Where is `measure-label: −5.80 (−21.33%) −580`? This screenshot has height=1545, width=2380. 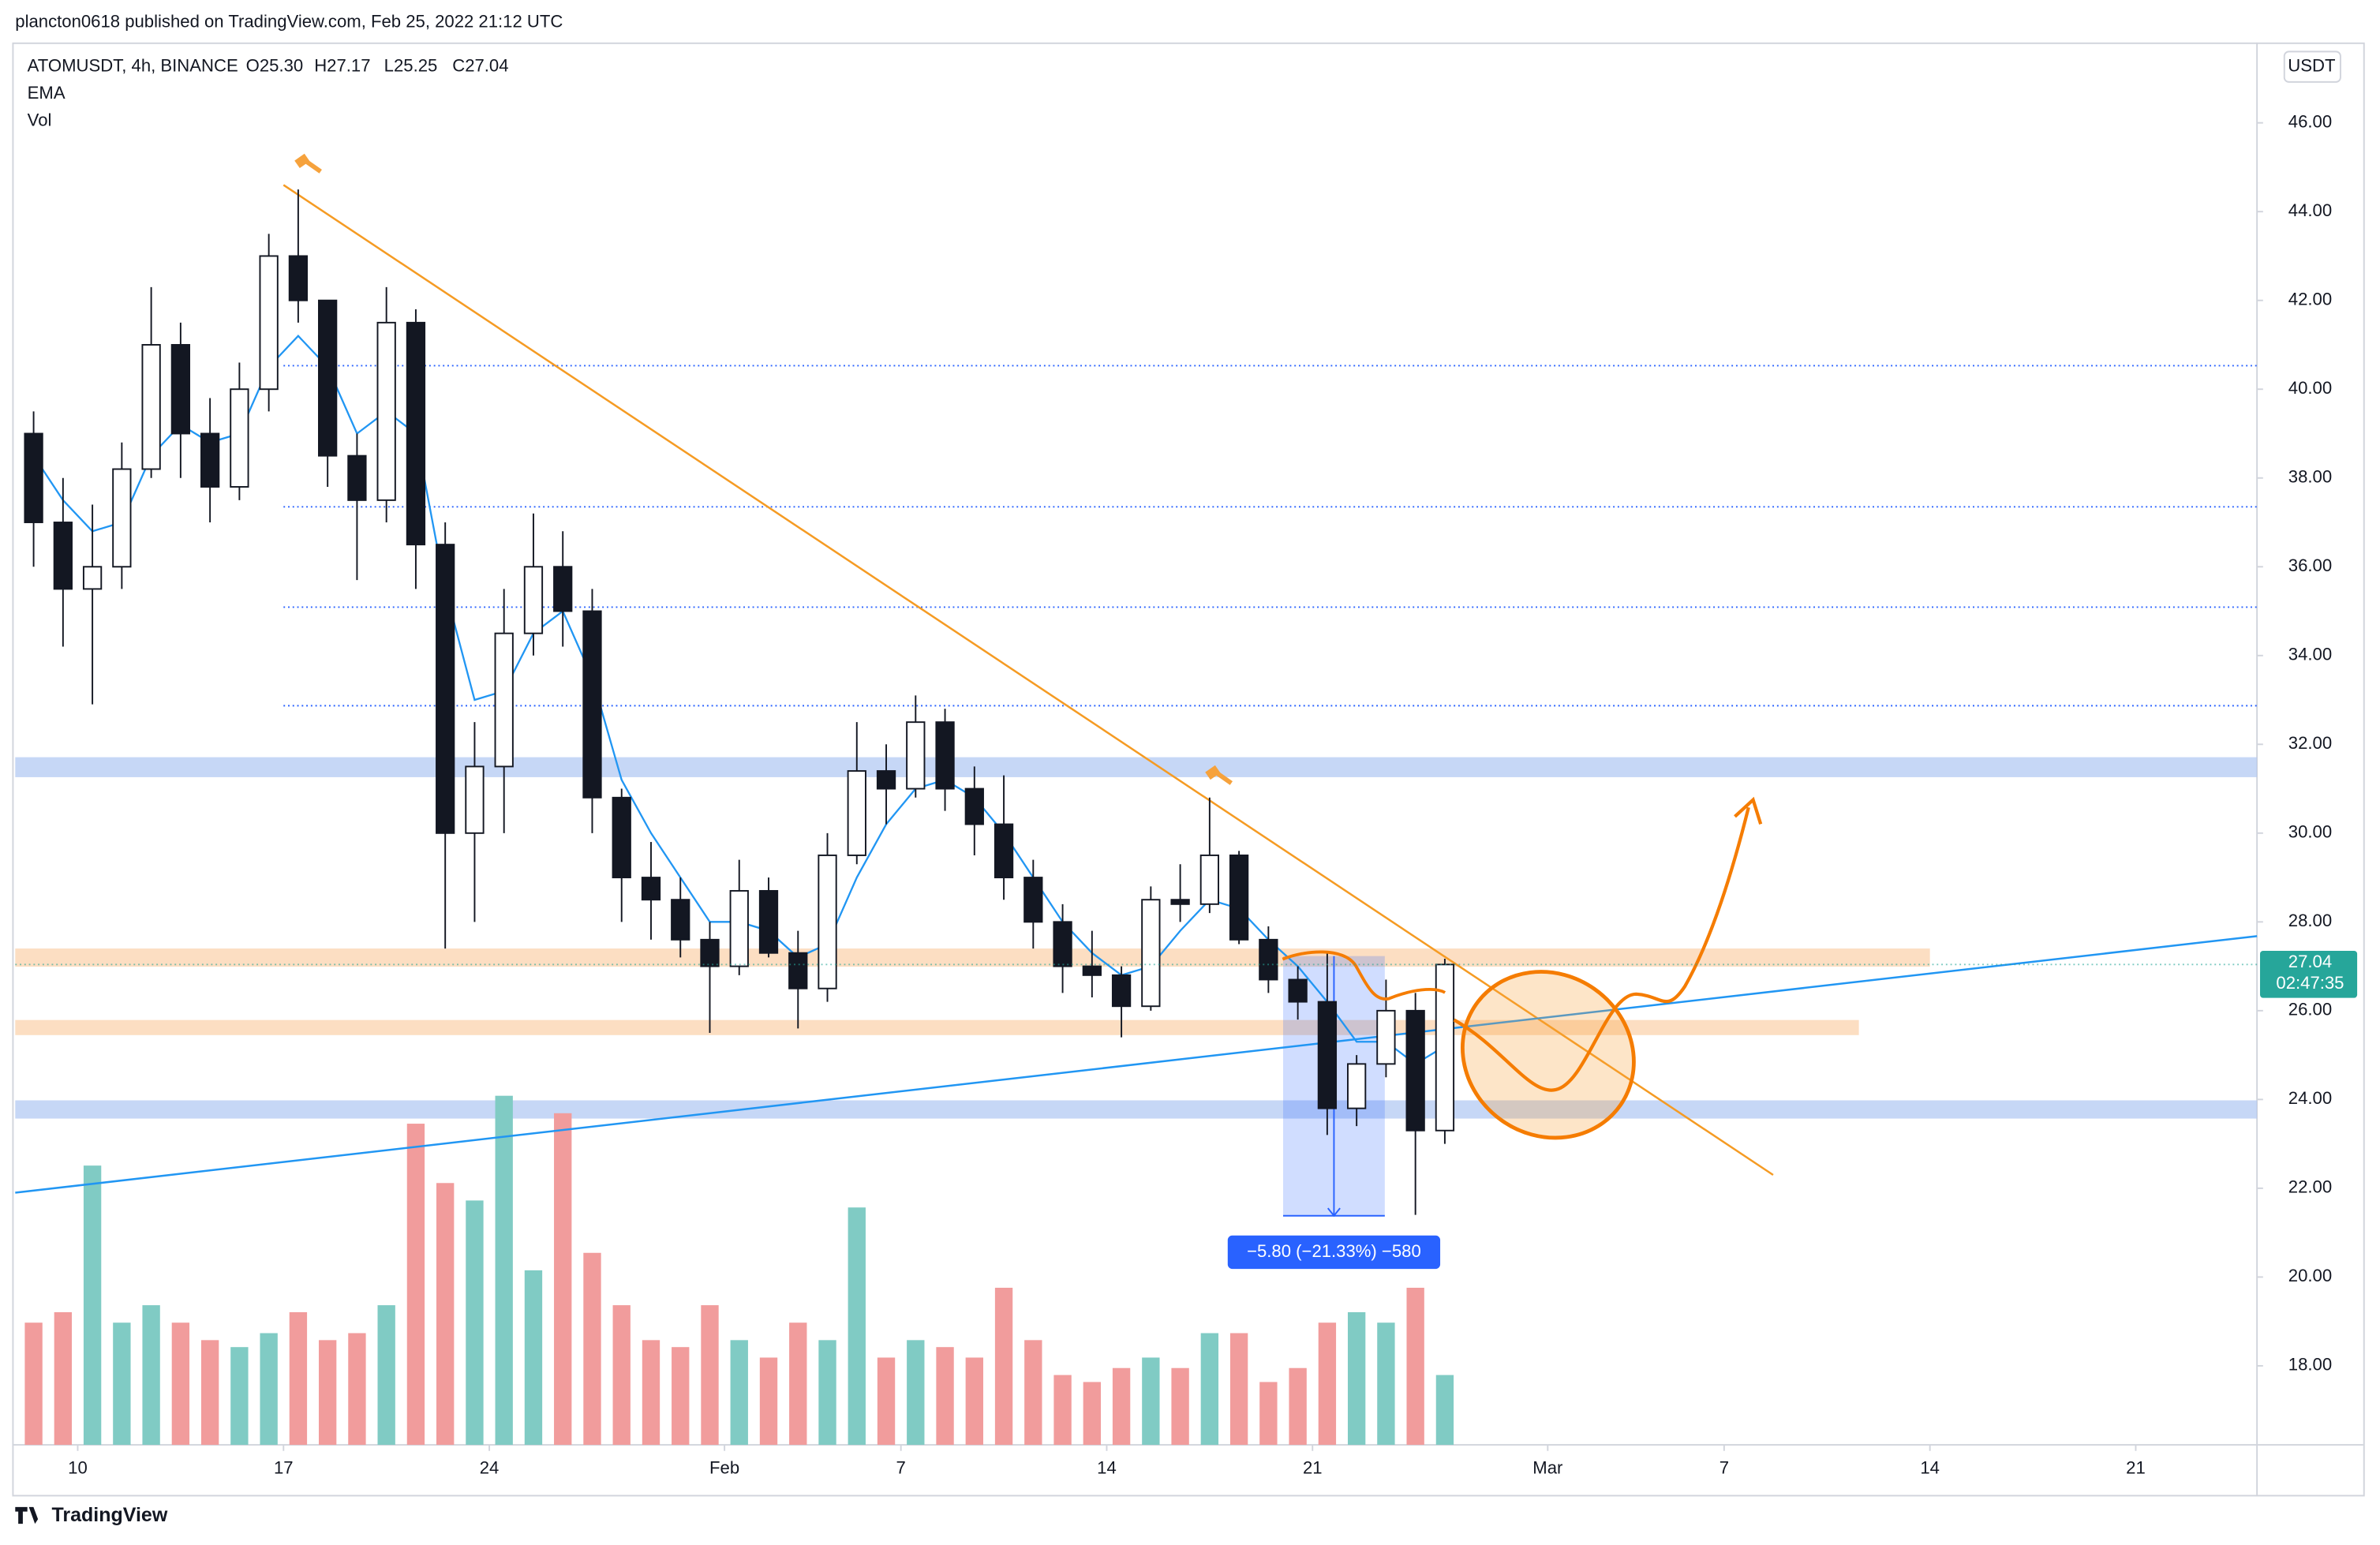
measure-label: −5.80 (−21.33%) −580 is located at coordinates (1334, 1251).